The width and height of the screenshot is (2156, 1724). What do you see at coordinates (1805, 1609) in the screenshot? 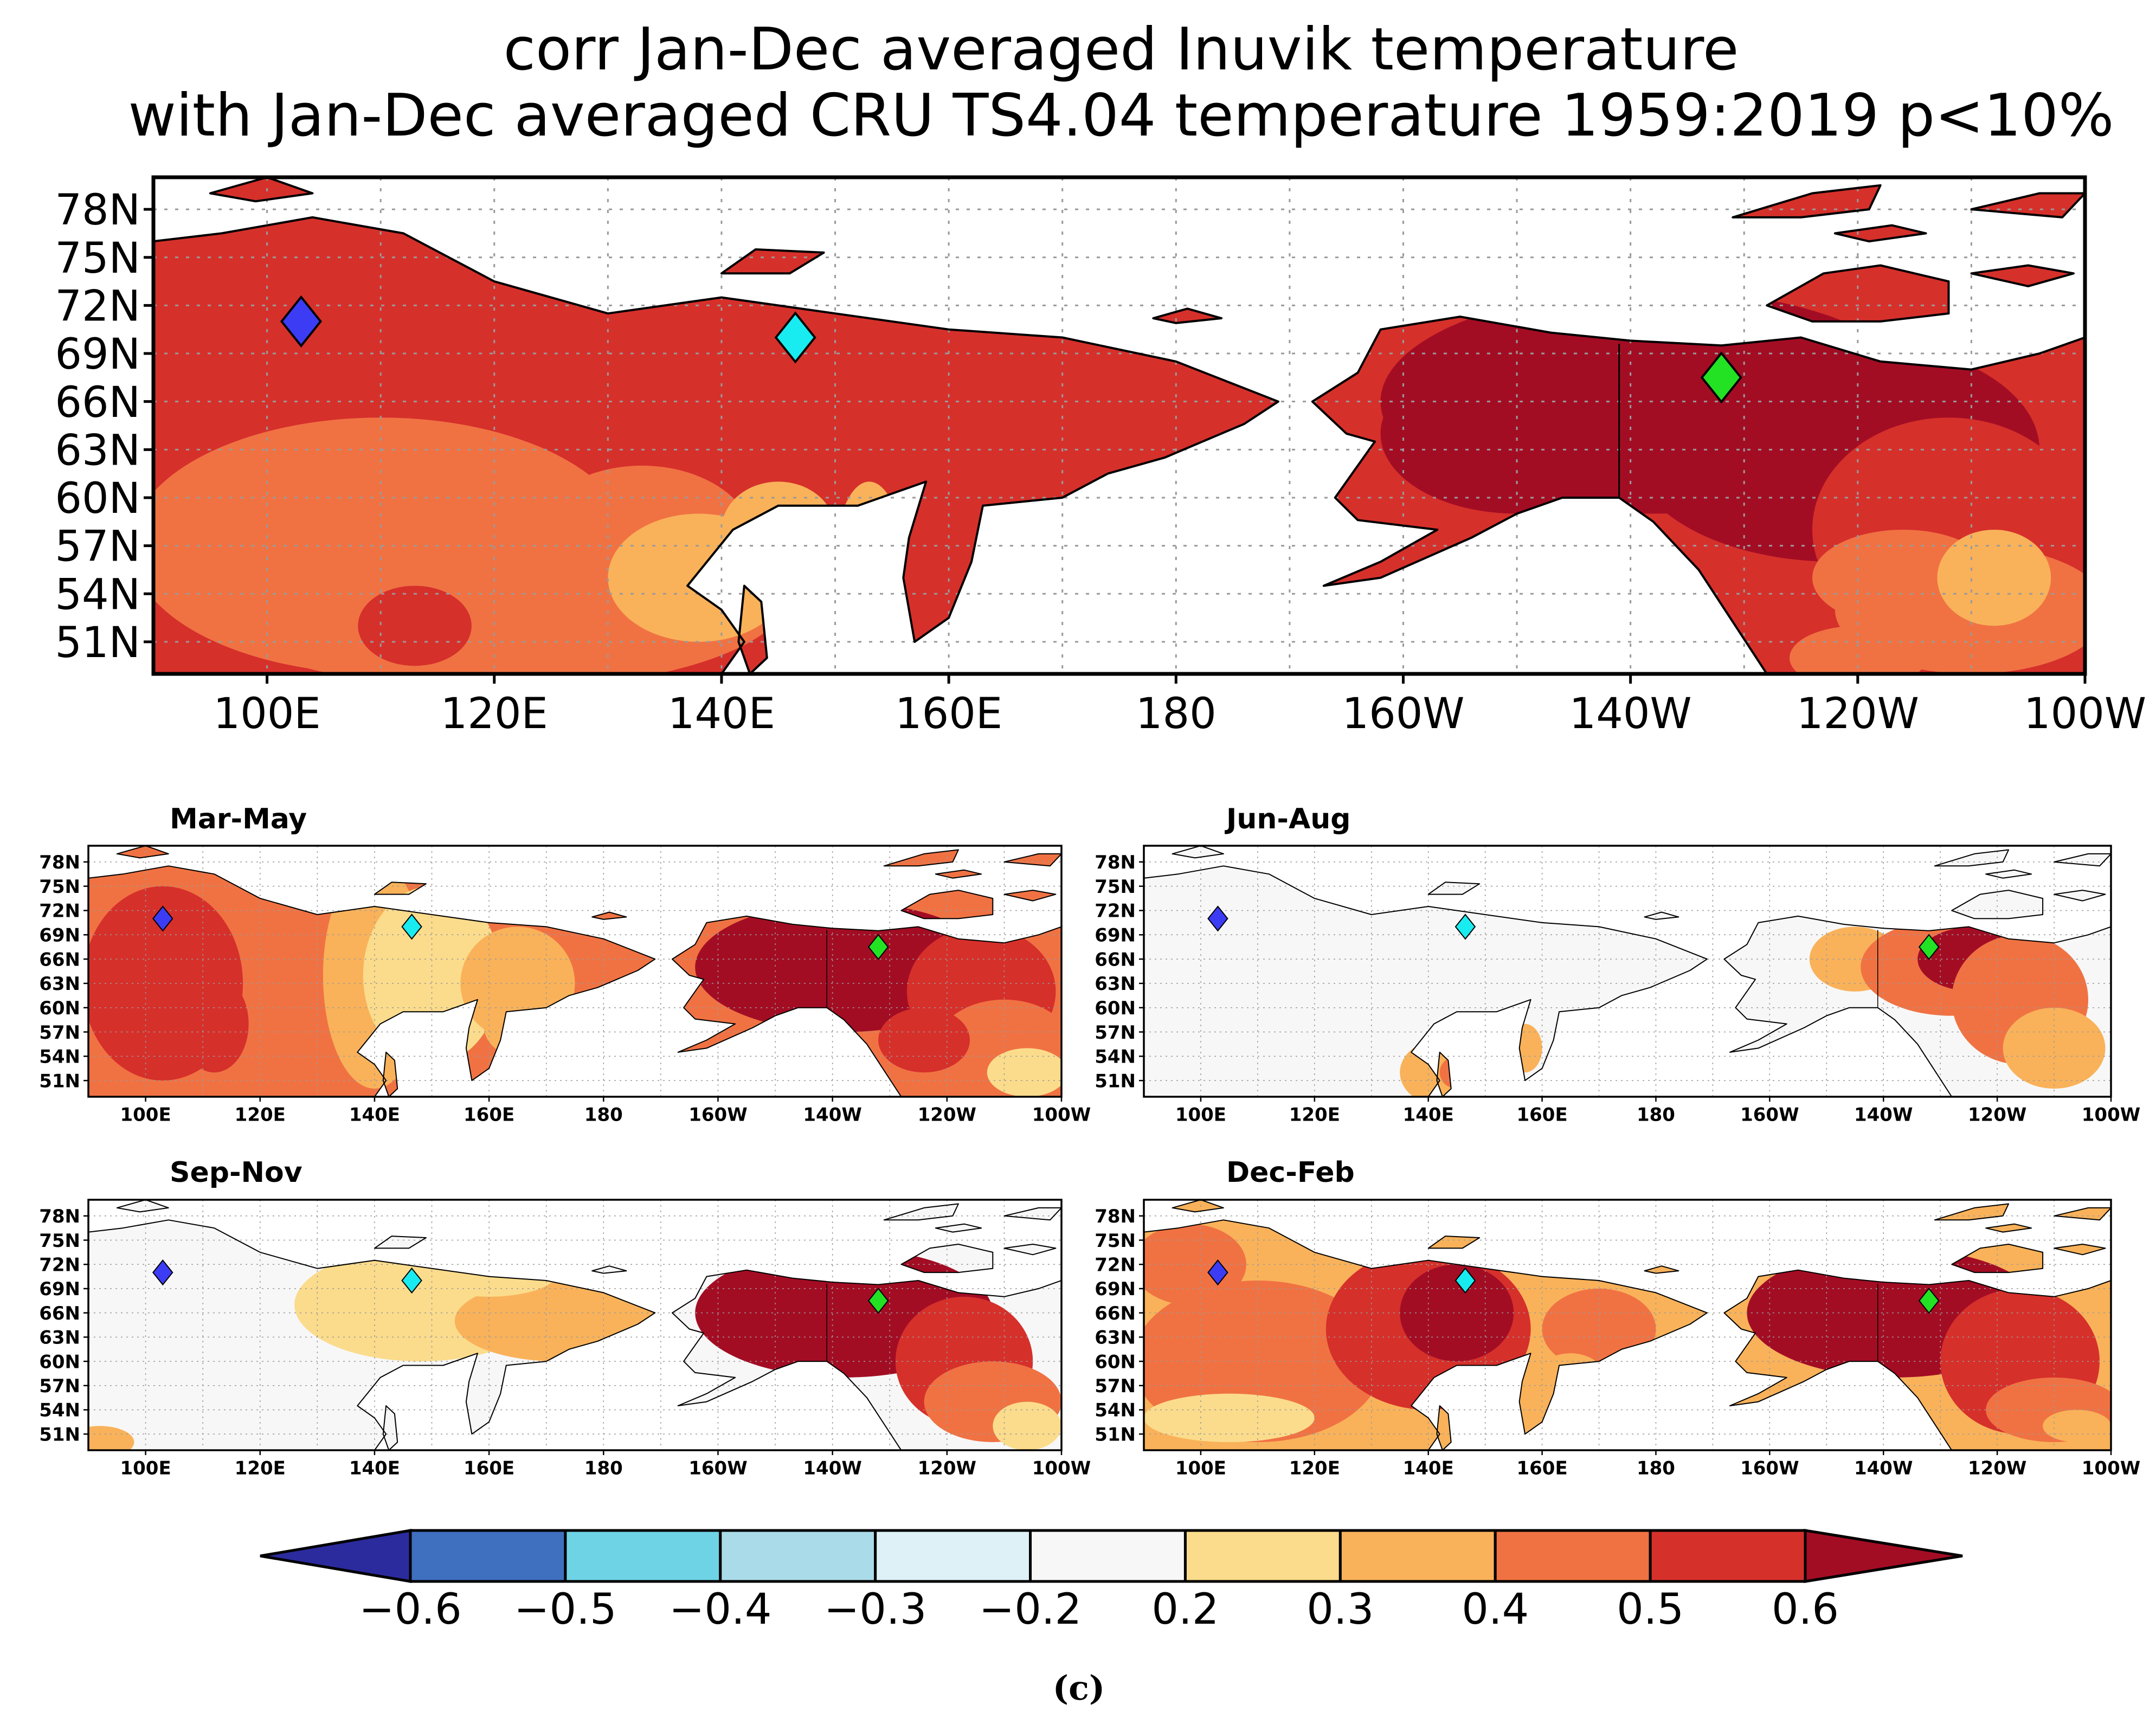
I see `colorbar-tick-label: 0.6` at bounding box center [1805, 1609].